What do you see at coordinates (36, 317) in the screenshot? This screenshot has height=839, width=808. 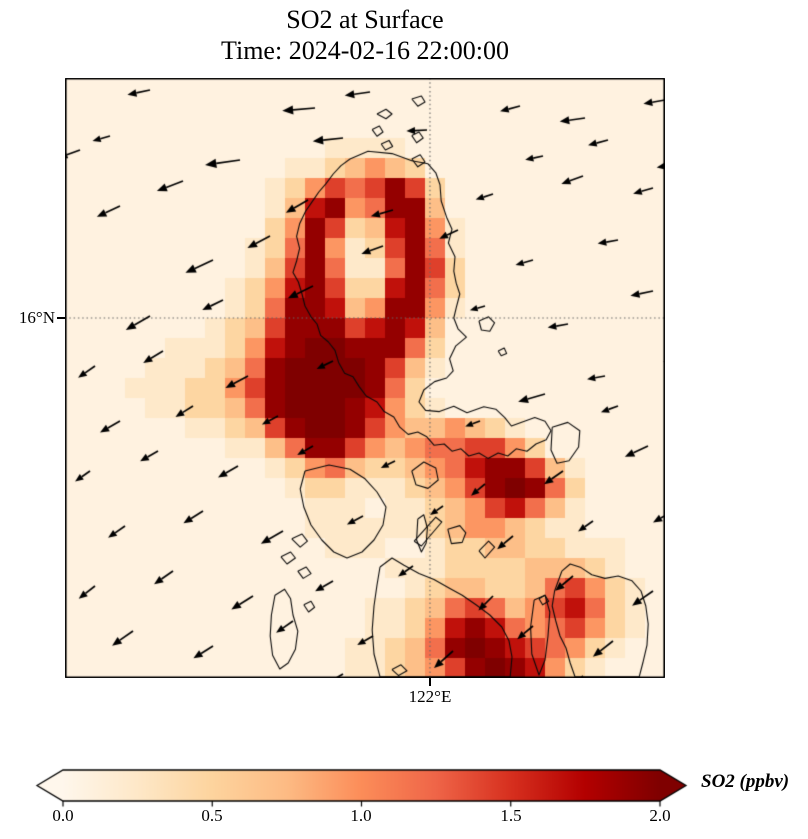 I see `y-tick-label: 16°N` at bounding box center [36, 317].